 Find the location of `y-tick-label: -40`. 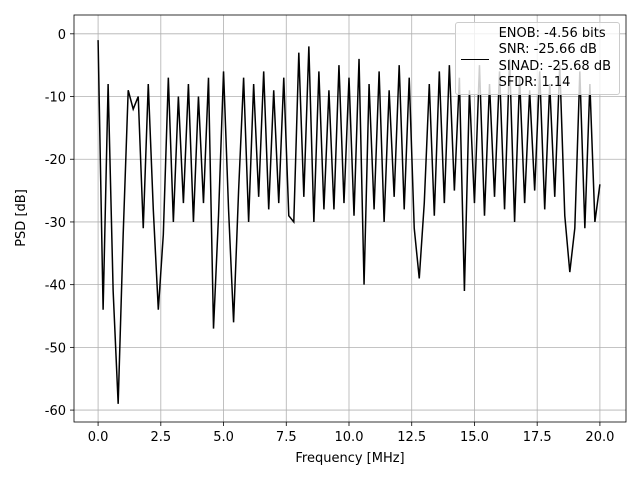

y-tick-label: -40 is located at coordinates (55, 286).